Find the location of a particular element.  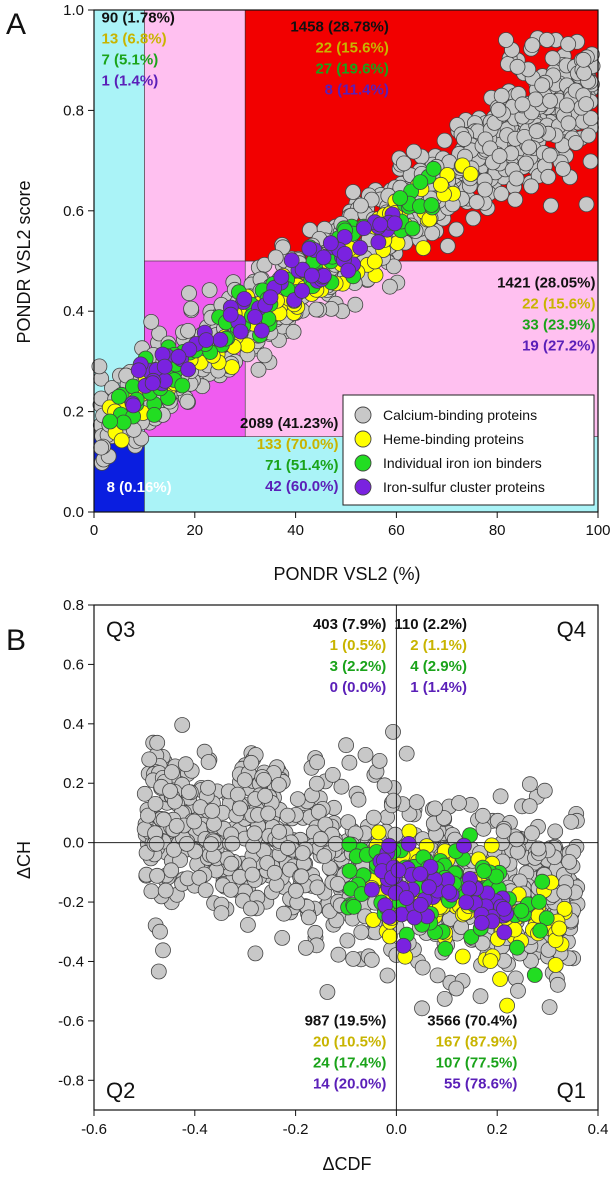

panel-a-y-tick-label: 0.8 is located at coordinates (73, 110).